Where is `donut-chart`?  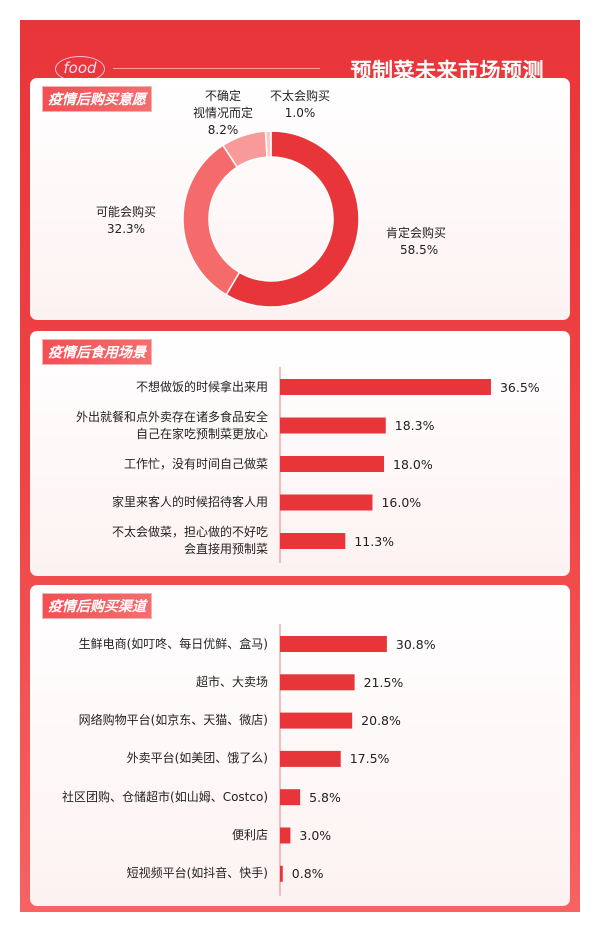
donut-chart is located at coordinates (271, 219).